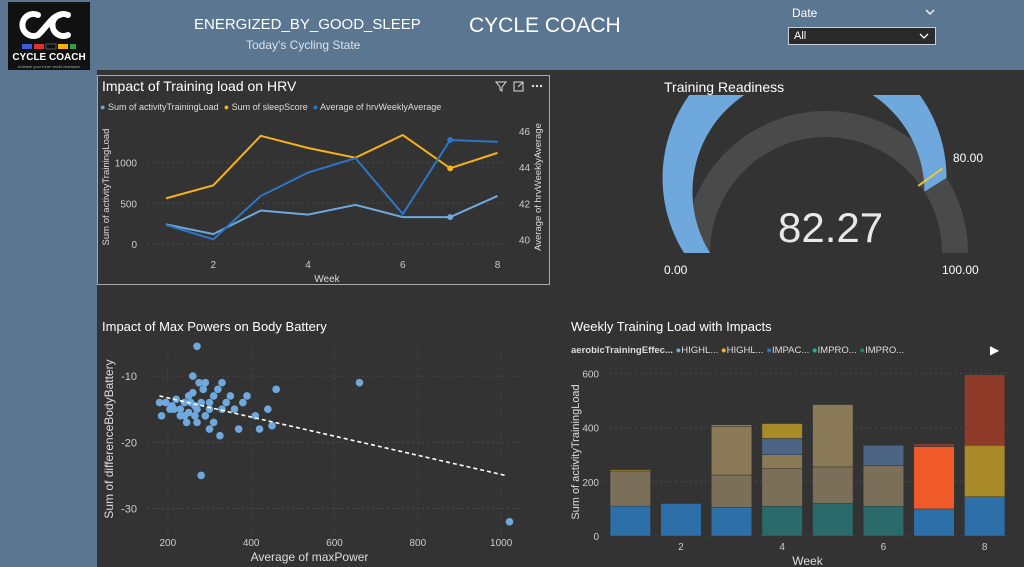  Describe the element at coordinates (327, 279) in the screenshot. I see `x-axis-label: Week` at that location.